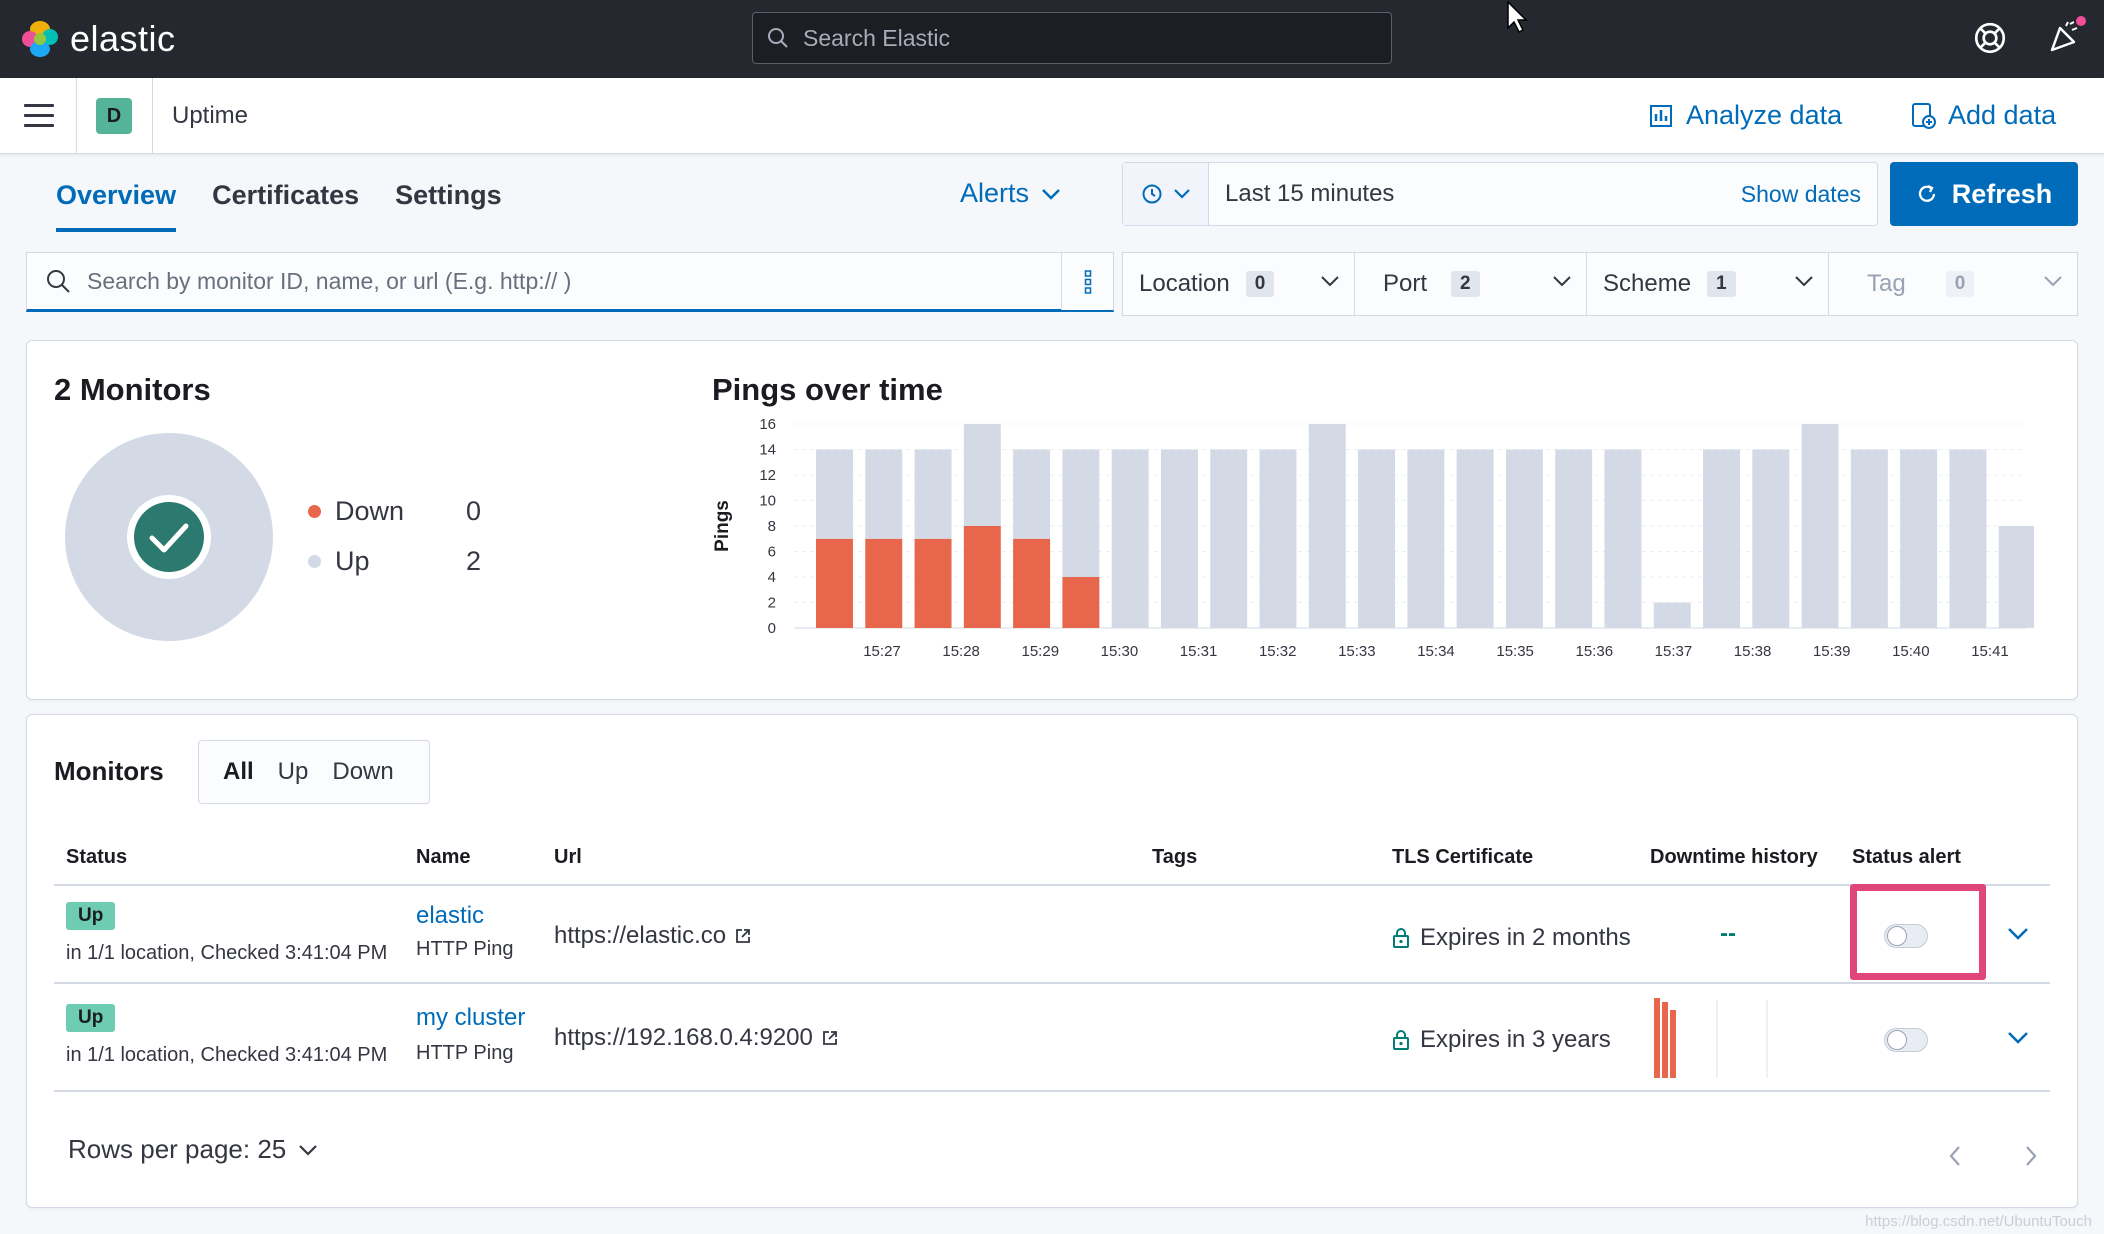 The width and height of the screenshot is (2104, 1234). I want to click on chart-x-tick-label: 15:38, so click(1753, 651).